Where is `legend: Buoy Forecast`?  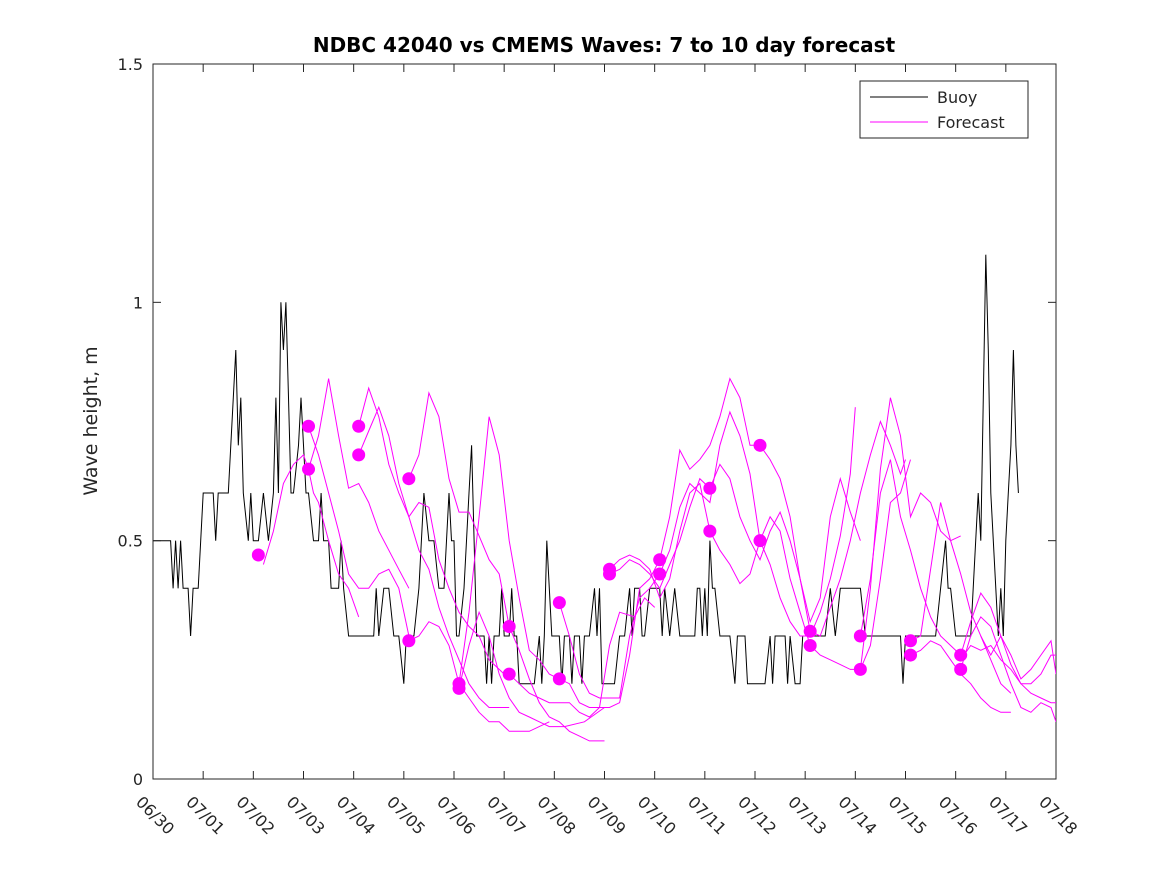 legend: Buoy Forecast is located at coordinates (944, 109).